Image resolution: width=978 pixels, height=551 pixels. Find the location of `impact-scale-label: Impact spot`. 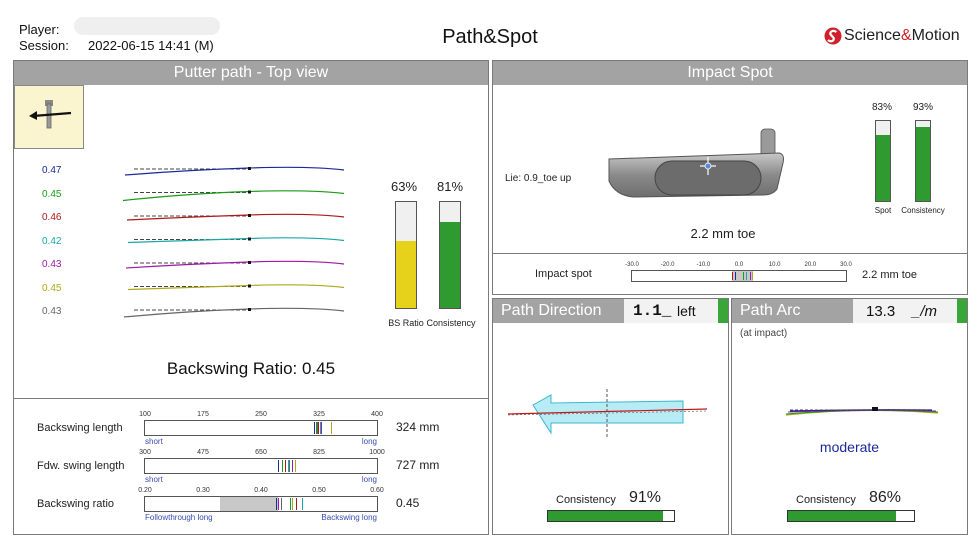

impact-scale-label: Impact spot is located at coordinates (563, 274).